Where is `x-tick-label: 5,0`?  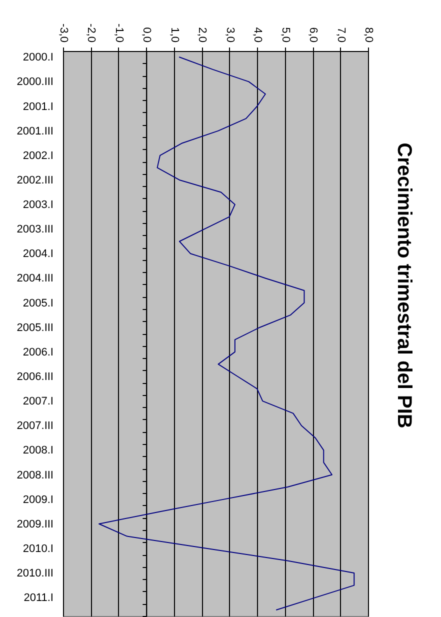
x-tick-label: 5,0 is located at coordinates (285, 34).